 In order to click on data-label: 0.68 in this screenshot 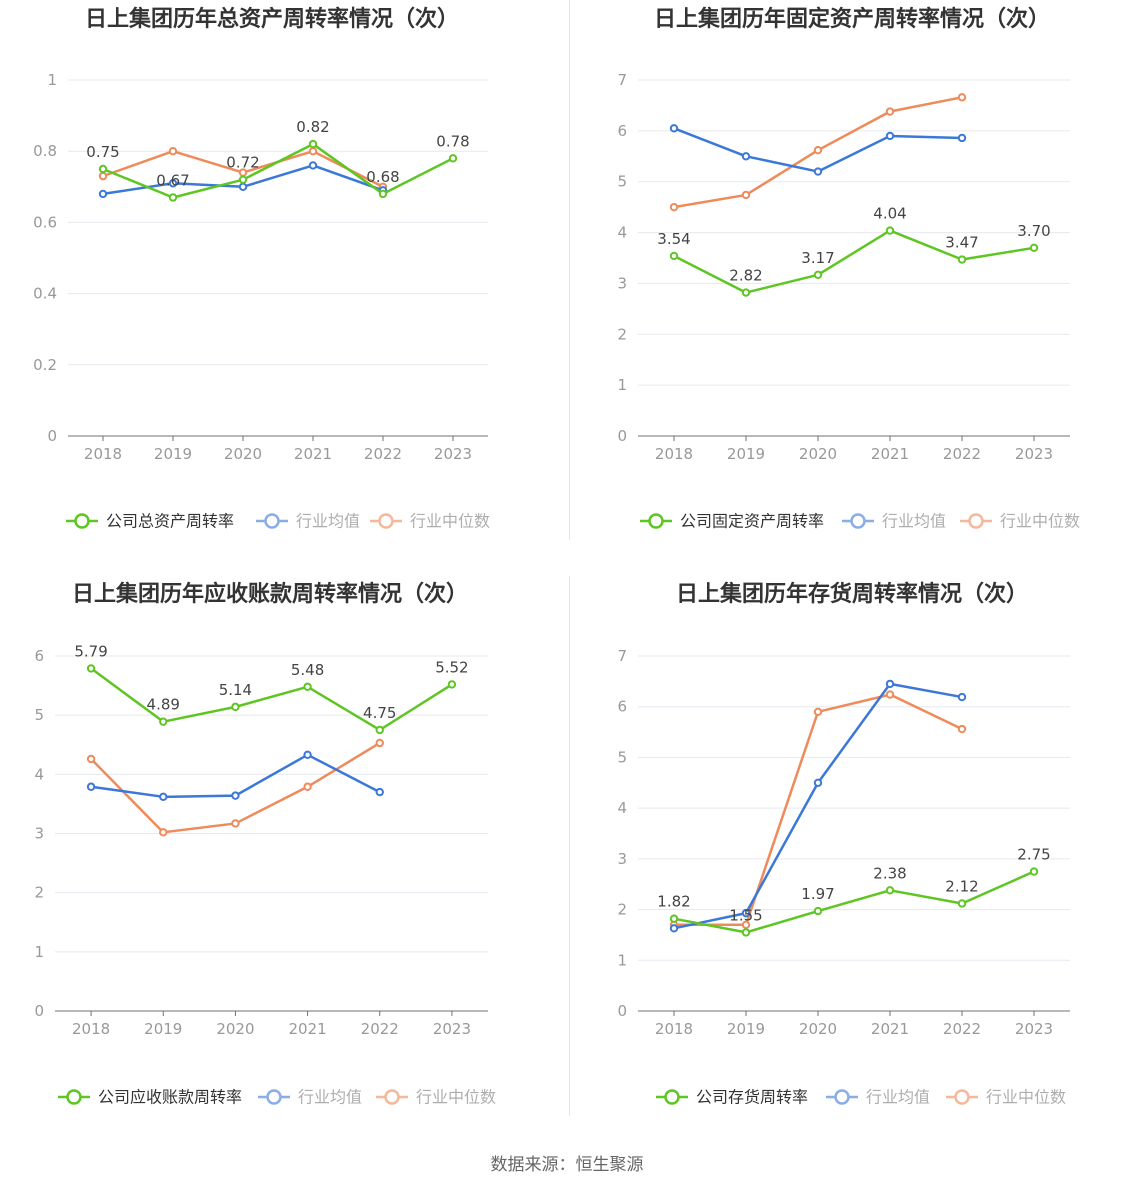, I will do `click(382, 177)`.